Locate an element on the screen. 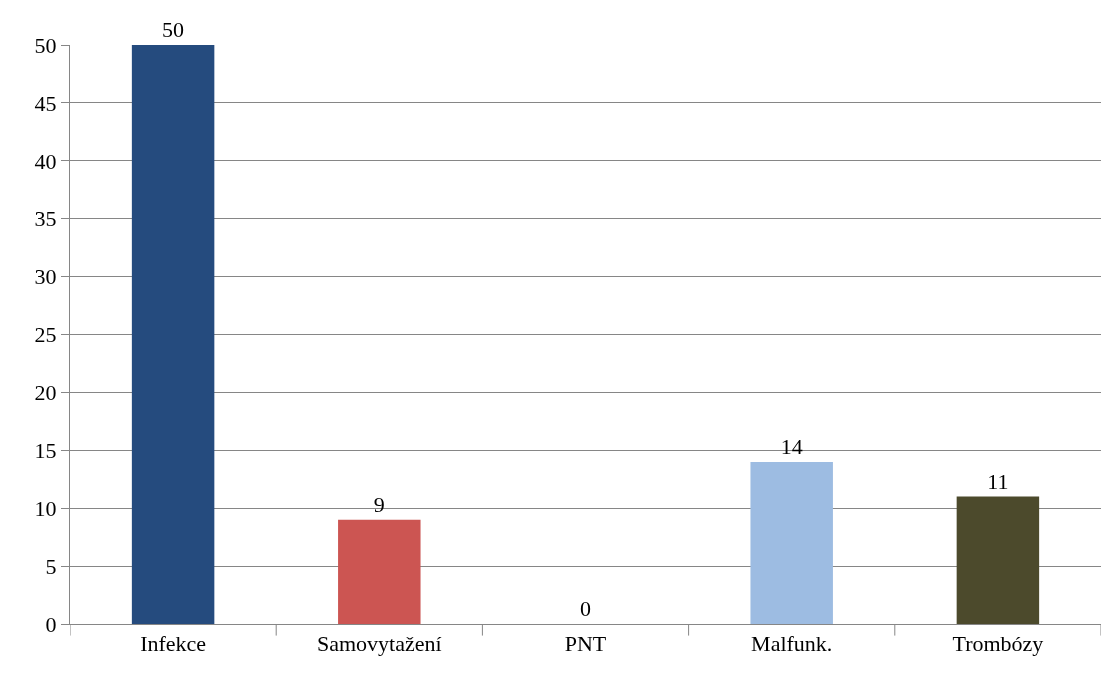 The width and height of the screenshot is (1116, 679). y-tick-label: 20 is located at coordinates (45, 393).